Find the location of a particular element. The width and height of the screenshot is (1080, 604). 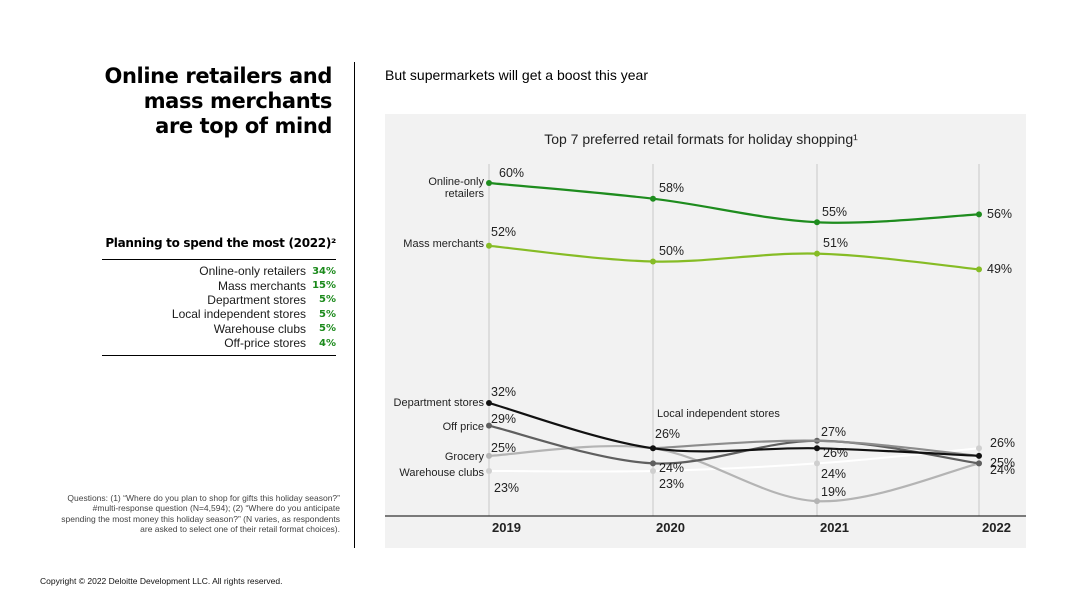

headline-line-1: Online retailers and is located at coordinates (218, 76).